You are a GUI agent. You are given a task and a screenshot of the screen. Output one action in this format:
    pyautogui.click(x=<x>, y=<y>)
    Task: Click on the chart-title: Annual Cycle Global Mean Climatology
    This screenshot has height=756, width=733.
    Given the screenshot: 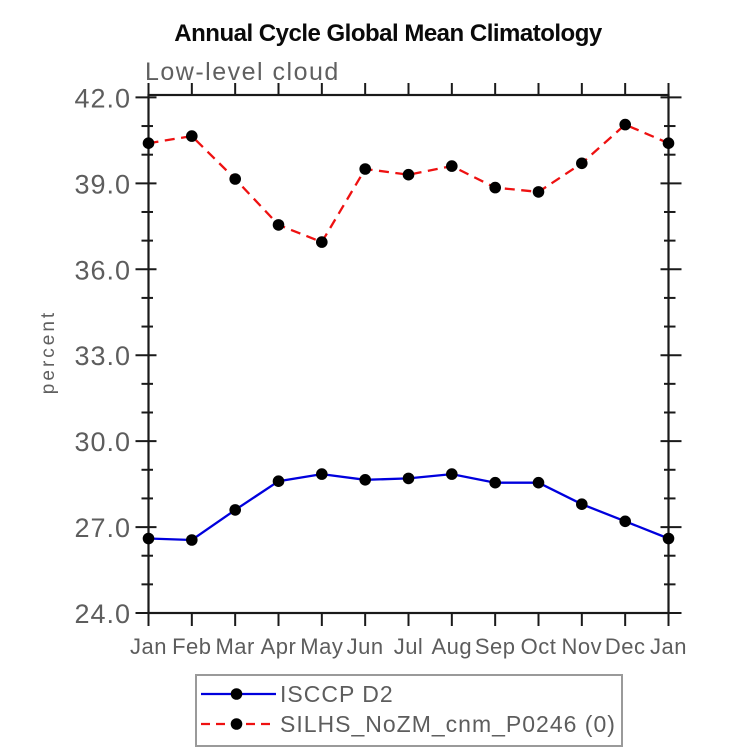 What is the action you would take?
    pyautogui.click(x=388, y=33)
    